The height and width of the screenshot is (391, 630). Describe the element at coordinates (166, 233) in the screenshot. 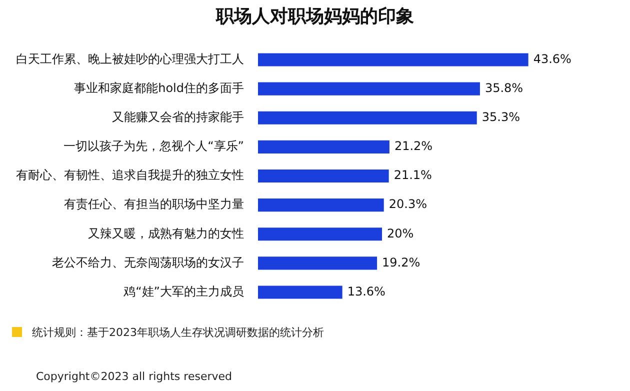

I see `y-tick-label: 又辣又暖，成熟有魅力的女性` at that location.